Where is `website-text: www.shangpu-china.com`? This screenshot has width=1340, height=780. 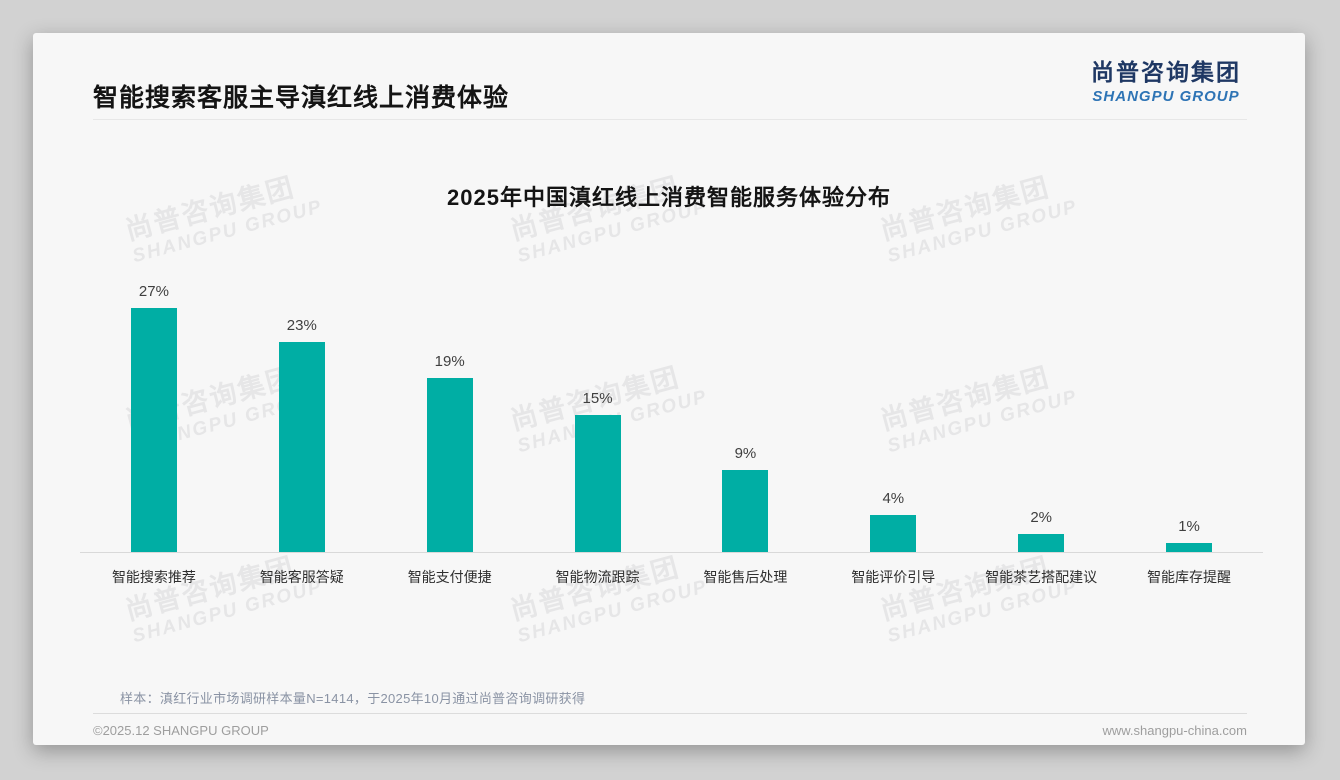 website-text: www.shangpu-china.com is located at coordinates (1174, 730).